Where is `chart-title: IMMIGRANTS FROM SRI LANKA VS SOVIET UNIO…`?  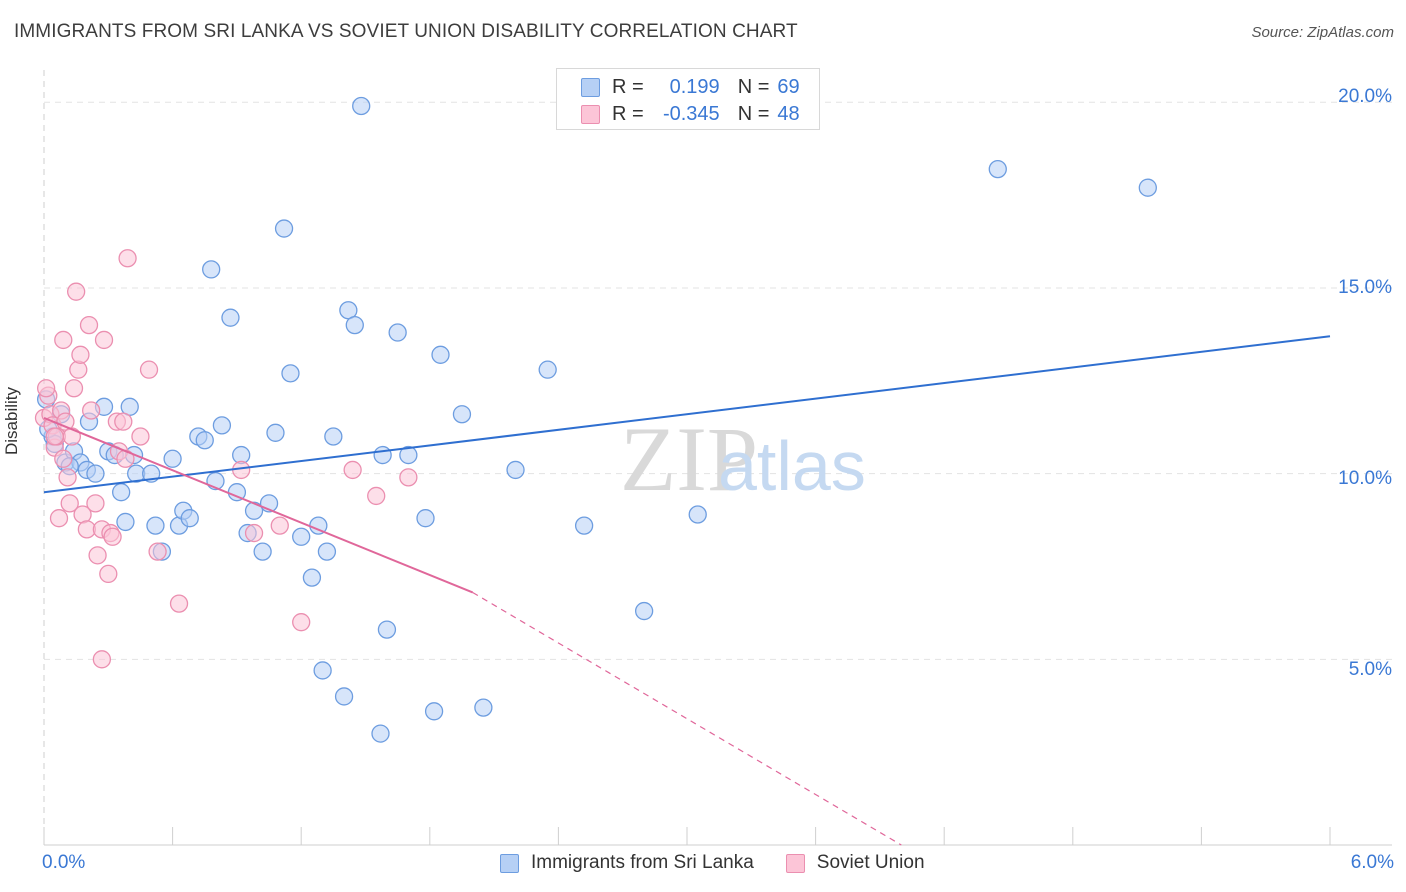
chart-title: IMMIGRANTS FROM SRI LANKA VS SOVIET UNIO… is located at coordinates (406, 31).